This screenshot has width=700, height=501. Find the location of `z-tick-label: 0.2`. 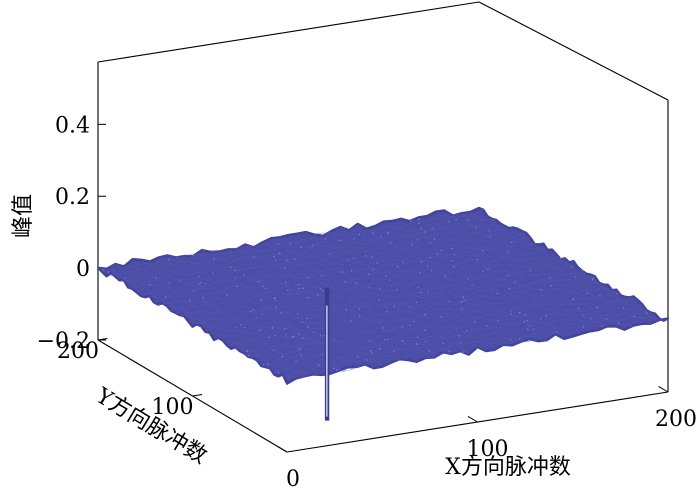

z-tick-label: 0.2 is located at coordinates (72, 197).